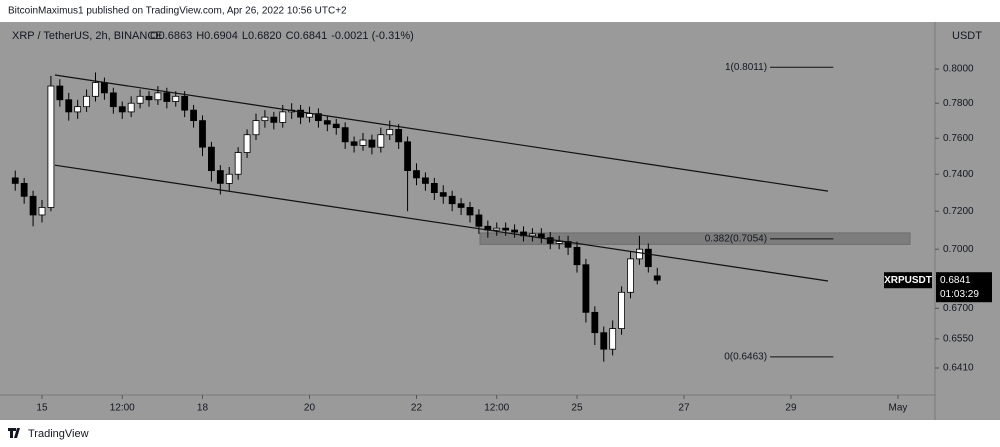 This screenshot has height=447, width=1000. What do you see at coordinates (898, 408) in the screenshot?
I see `x-tick-label: May` at bounding box center [898, 408].